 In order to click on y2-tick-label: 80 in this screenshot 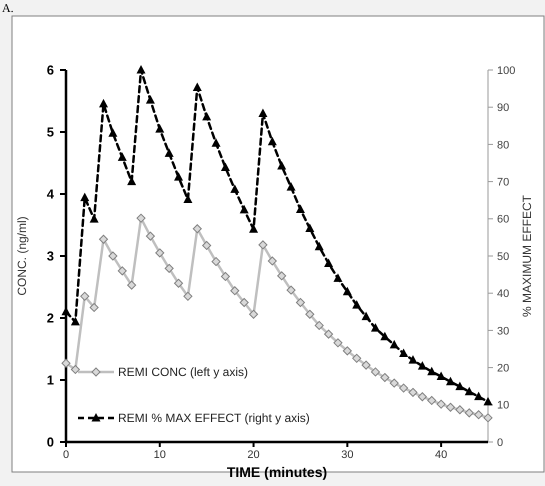, I will do `click(503, 145)`.